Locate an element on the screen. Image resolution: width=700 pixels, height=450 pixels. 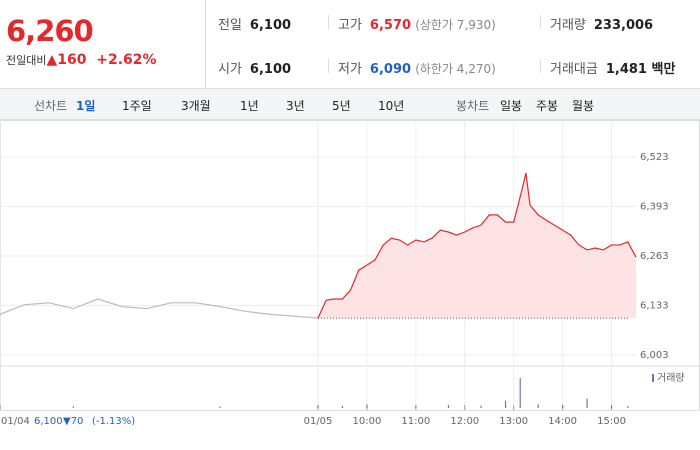
x-tick-label: 13:00 is located at coordinates (513, 421).